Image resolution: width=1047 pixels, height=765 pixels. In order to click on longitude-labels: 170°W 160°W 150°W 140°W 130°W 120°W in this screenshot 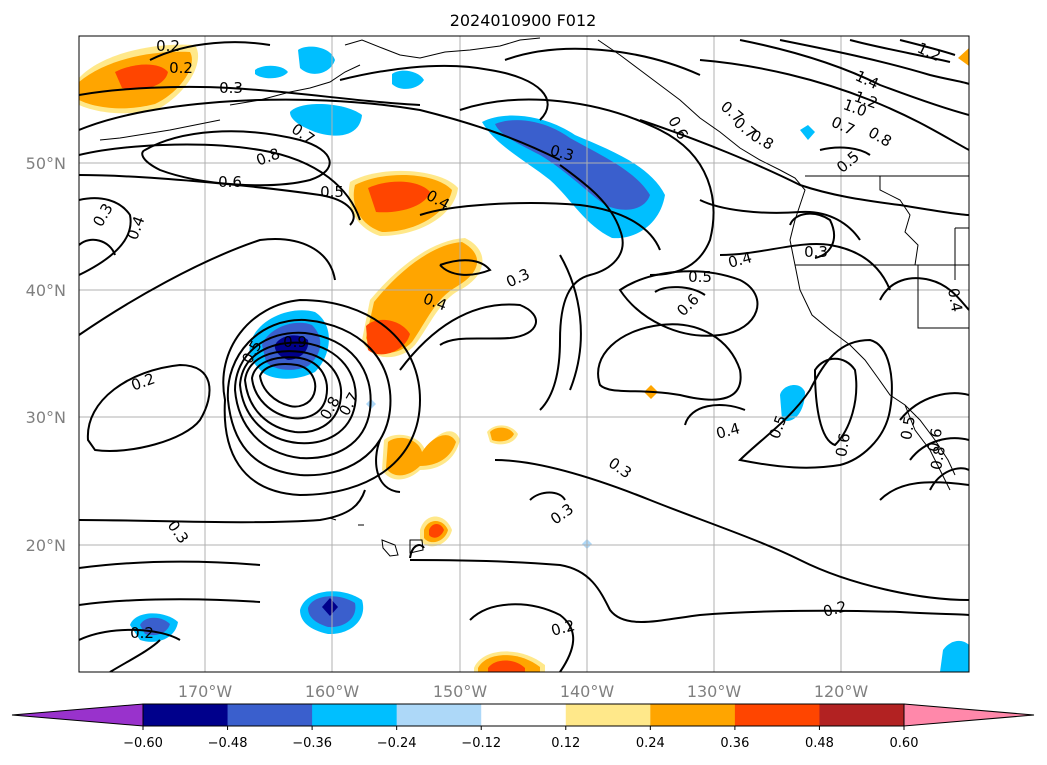, I will do `click(523, 691)`.